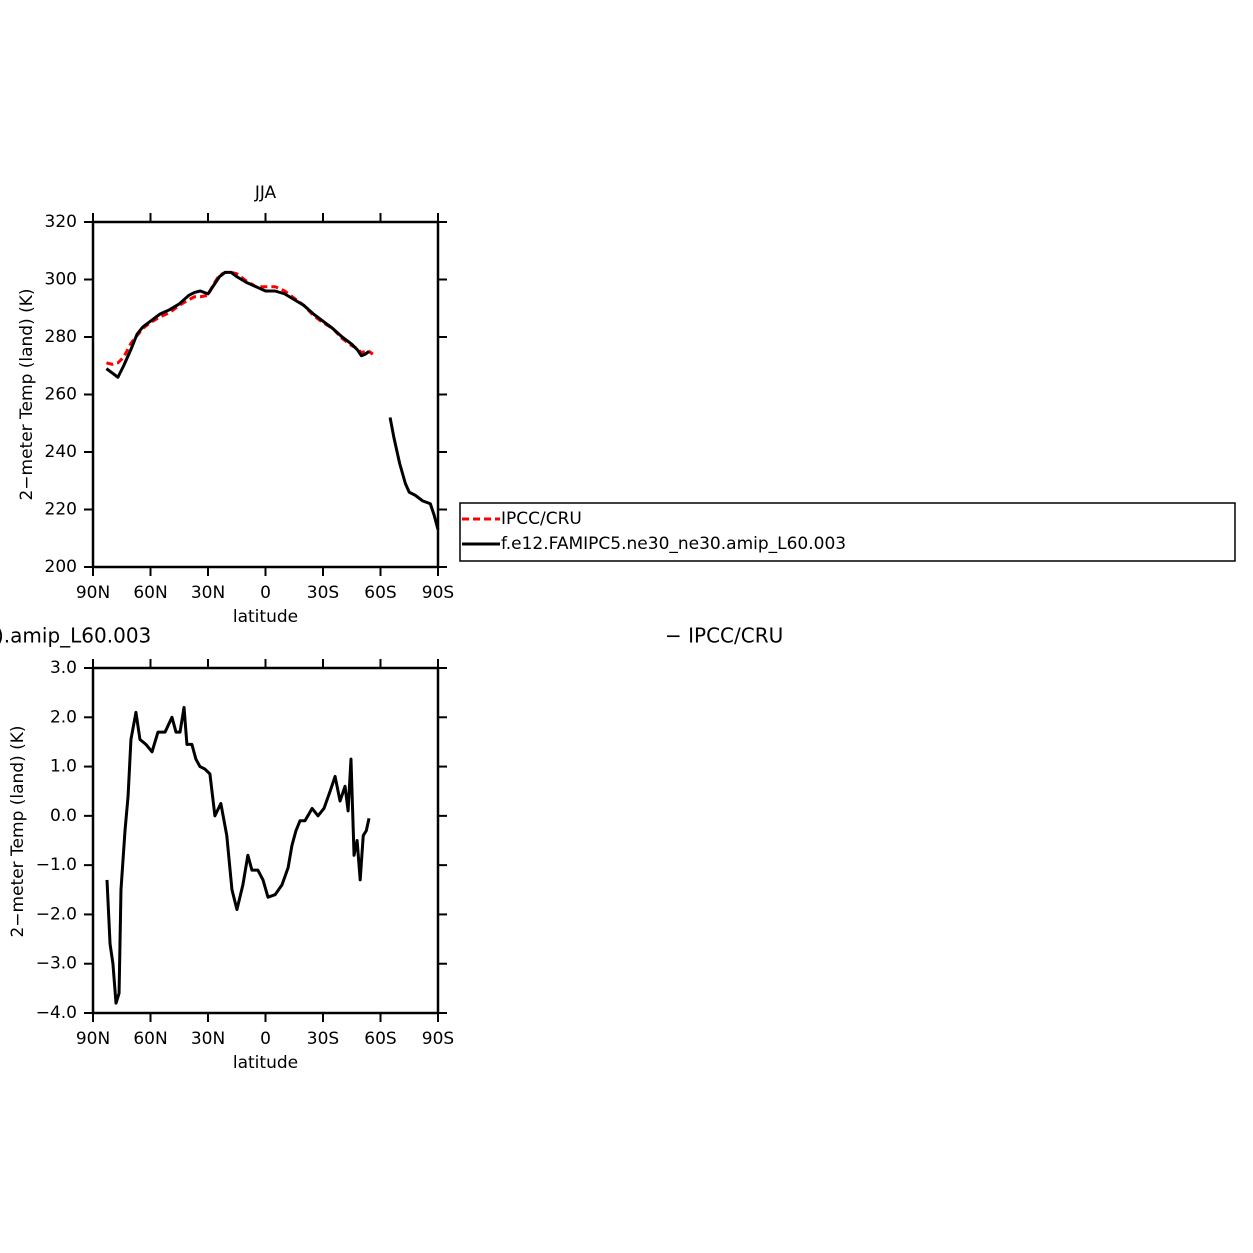 The width and height of the screenshot is (1253, 1253). Describe the element at coordinates (63, 767) in the screenshot. I see `y-tick-label: 1.0` at that location.